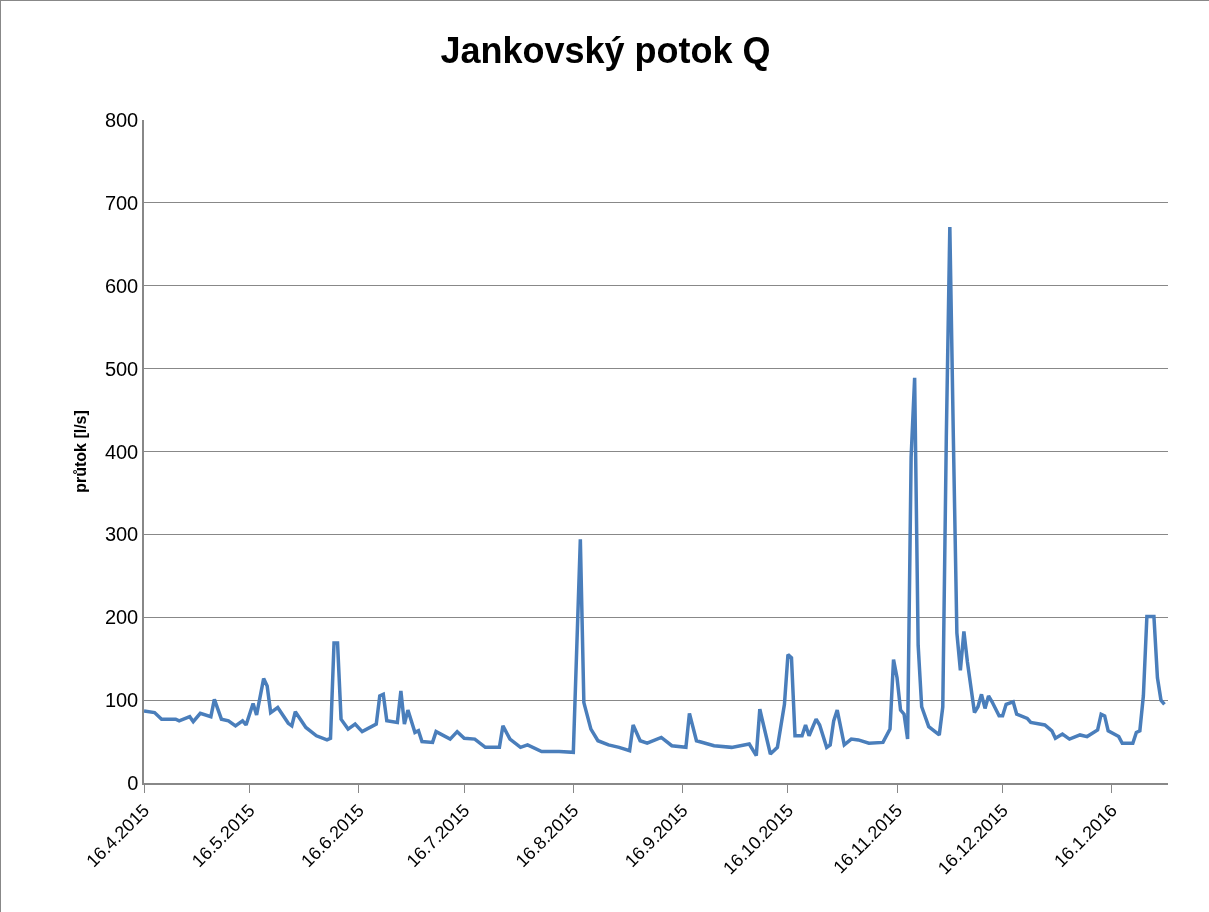  Describe the element at coordinates (121, 700) in the screenshot. I see `y-tick-label: 100` at that location.